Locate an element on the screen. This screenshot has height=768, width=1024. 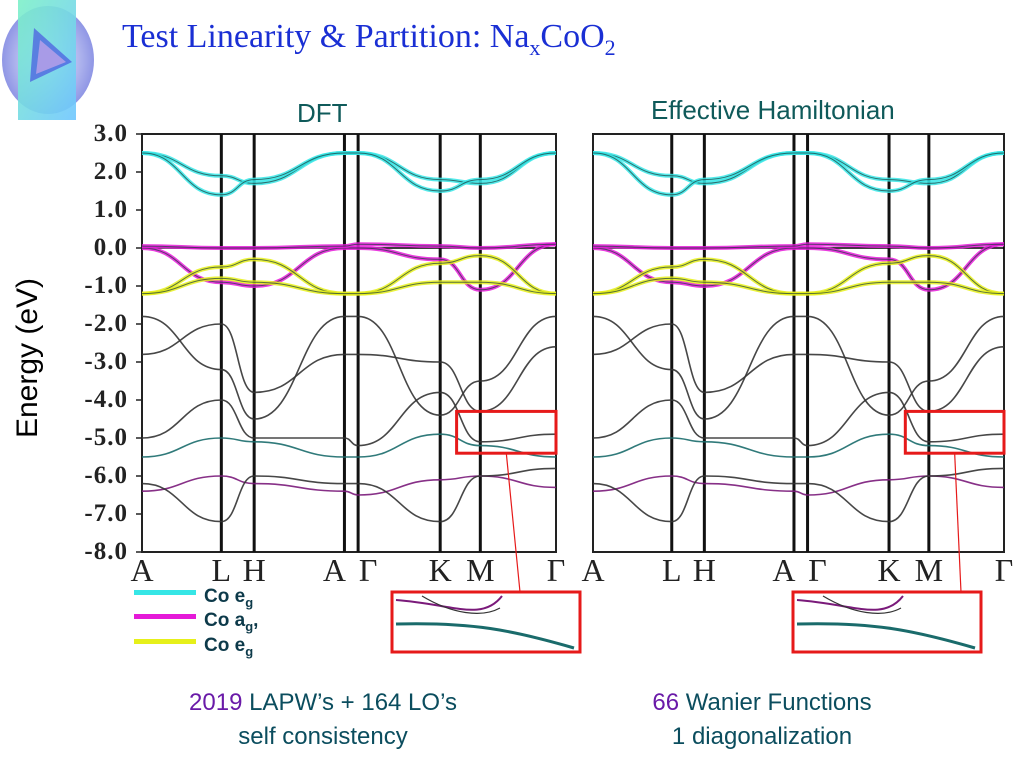
note-left-text: LAPW’s + 164 LO’s is located at coordinates (349, 702).